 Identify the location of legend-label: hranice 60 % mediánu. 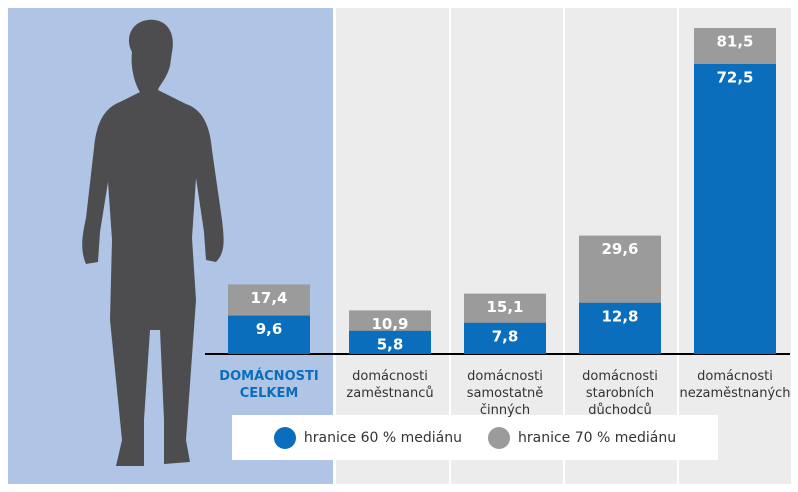
(382, 437).